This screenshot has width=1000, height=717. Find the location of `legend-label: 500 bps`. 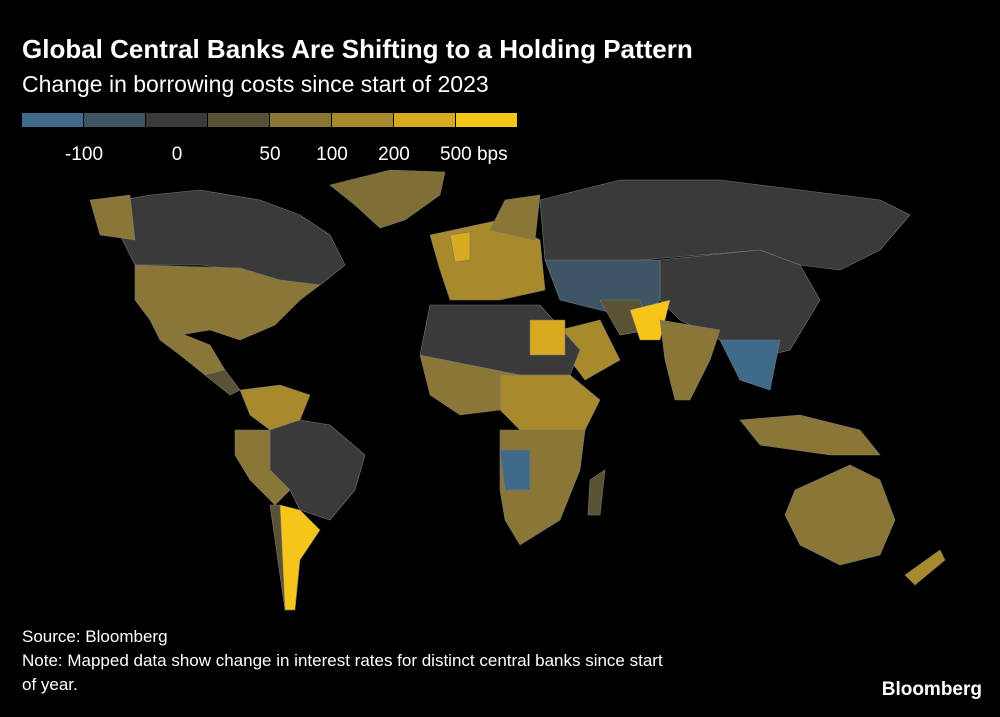

legend-label: 500 bps is located at coordinates (474, 154).